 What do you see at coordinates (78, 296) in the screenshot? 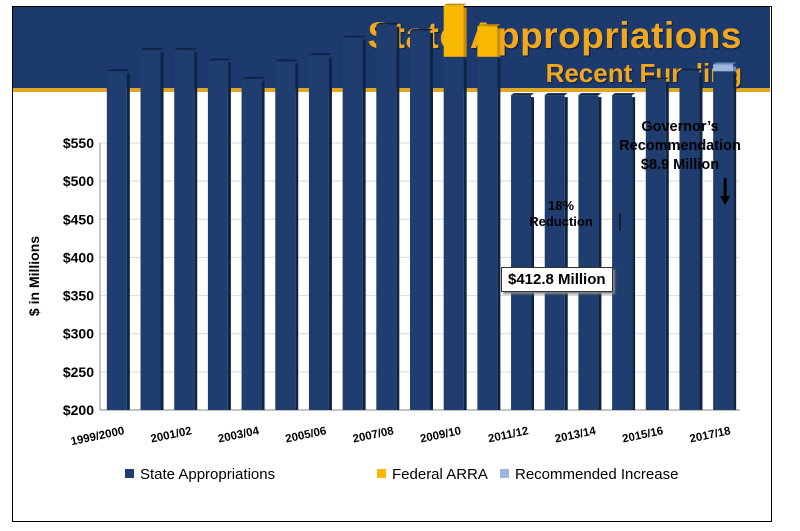
I see `y-tick-label: $350` at bounding box center [78, 296].